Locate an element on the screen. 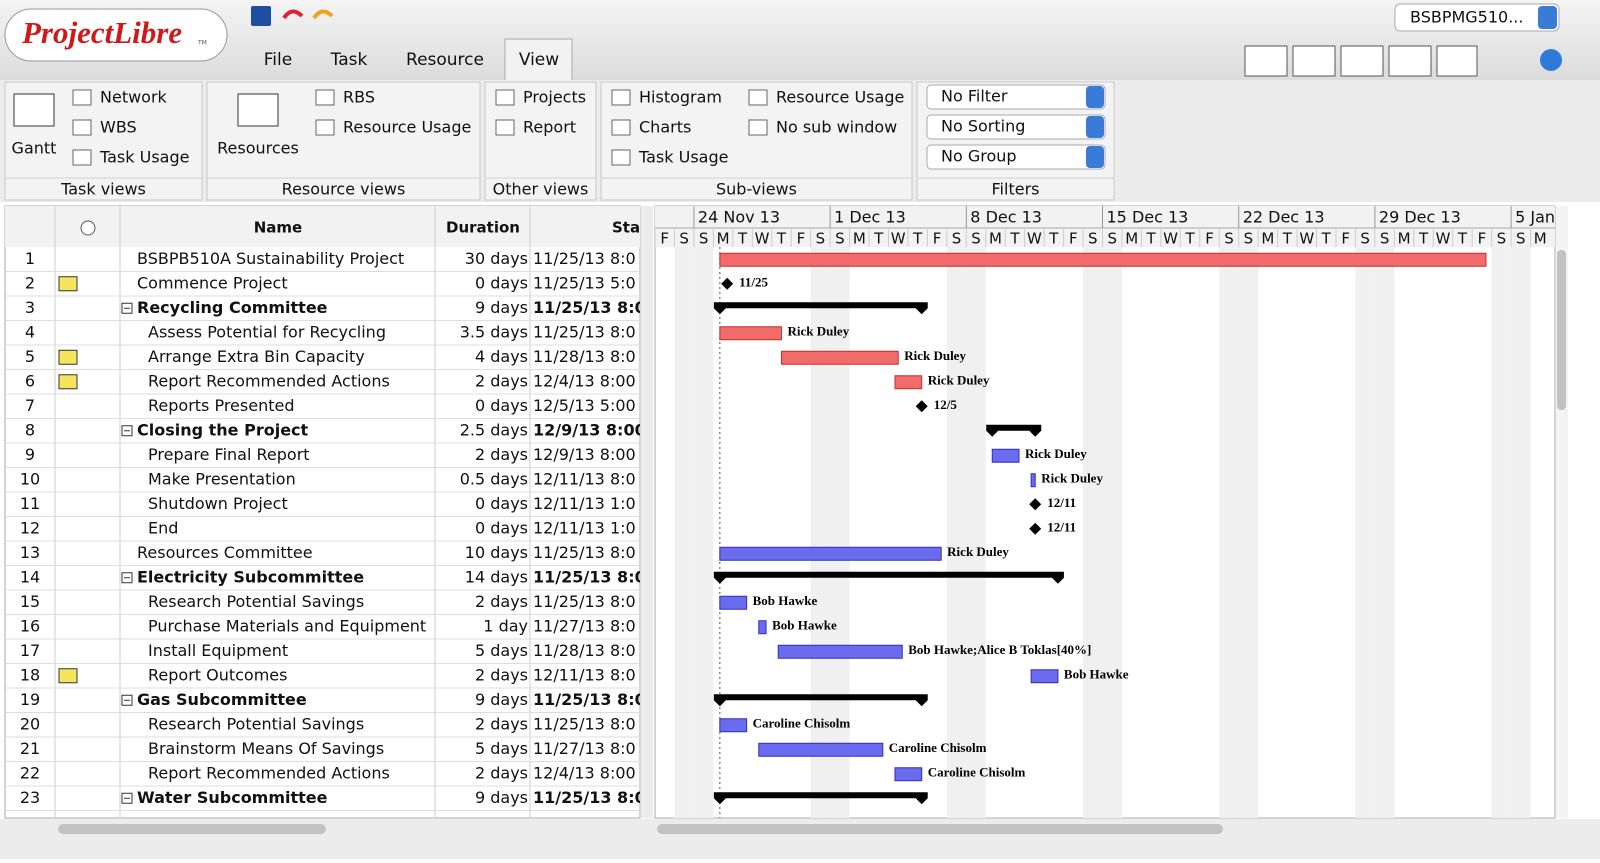 Image resolution: width=1600 pixels, height=863 pixels. task-name: Brainstorm Means Of Savings is located at coordinates (266, 748).